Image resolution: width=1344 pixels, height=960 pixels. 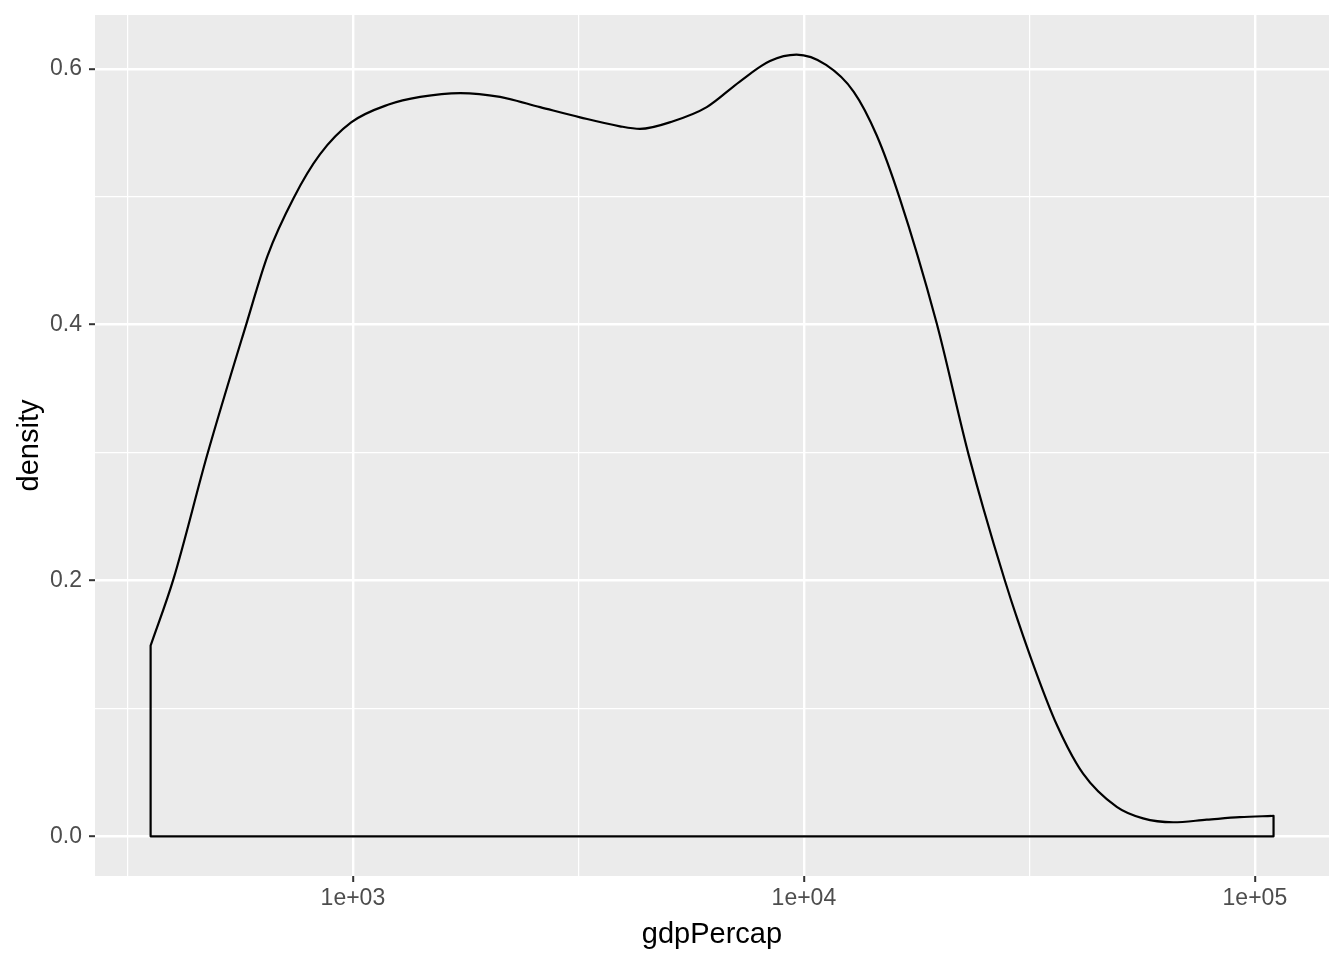 What do you see at coordinates (1255, 897) in the screenshot?
I see `x-tick-label: 1e+05` at bounding box center [1255, 897].